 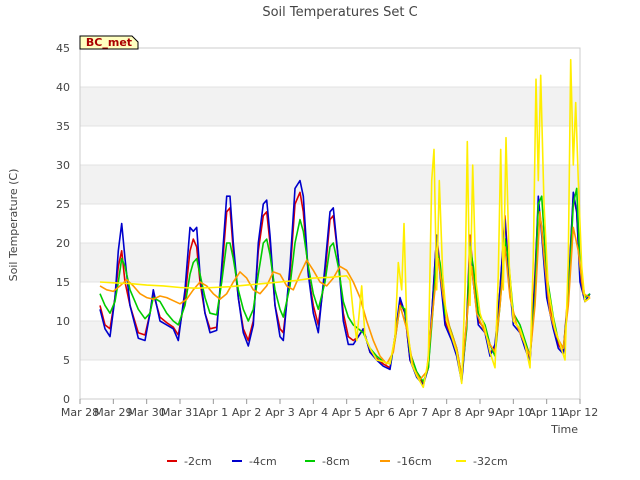 What do you see at coordinates (263, 461) in the screenshot?
I see `legend-label: -4cm` at bounding box center [263, 461].